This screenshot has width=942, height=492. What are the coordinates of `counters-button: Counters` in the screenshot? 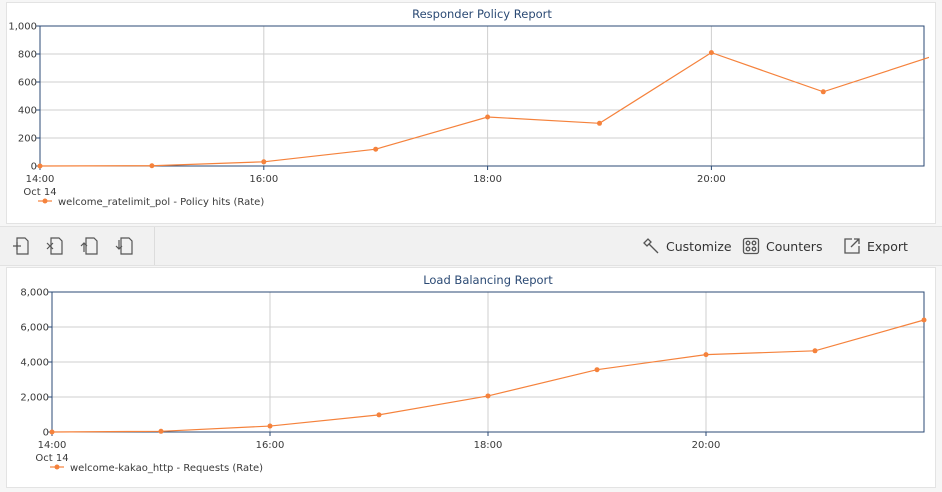 It's located at (782, 246).